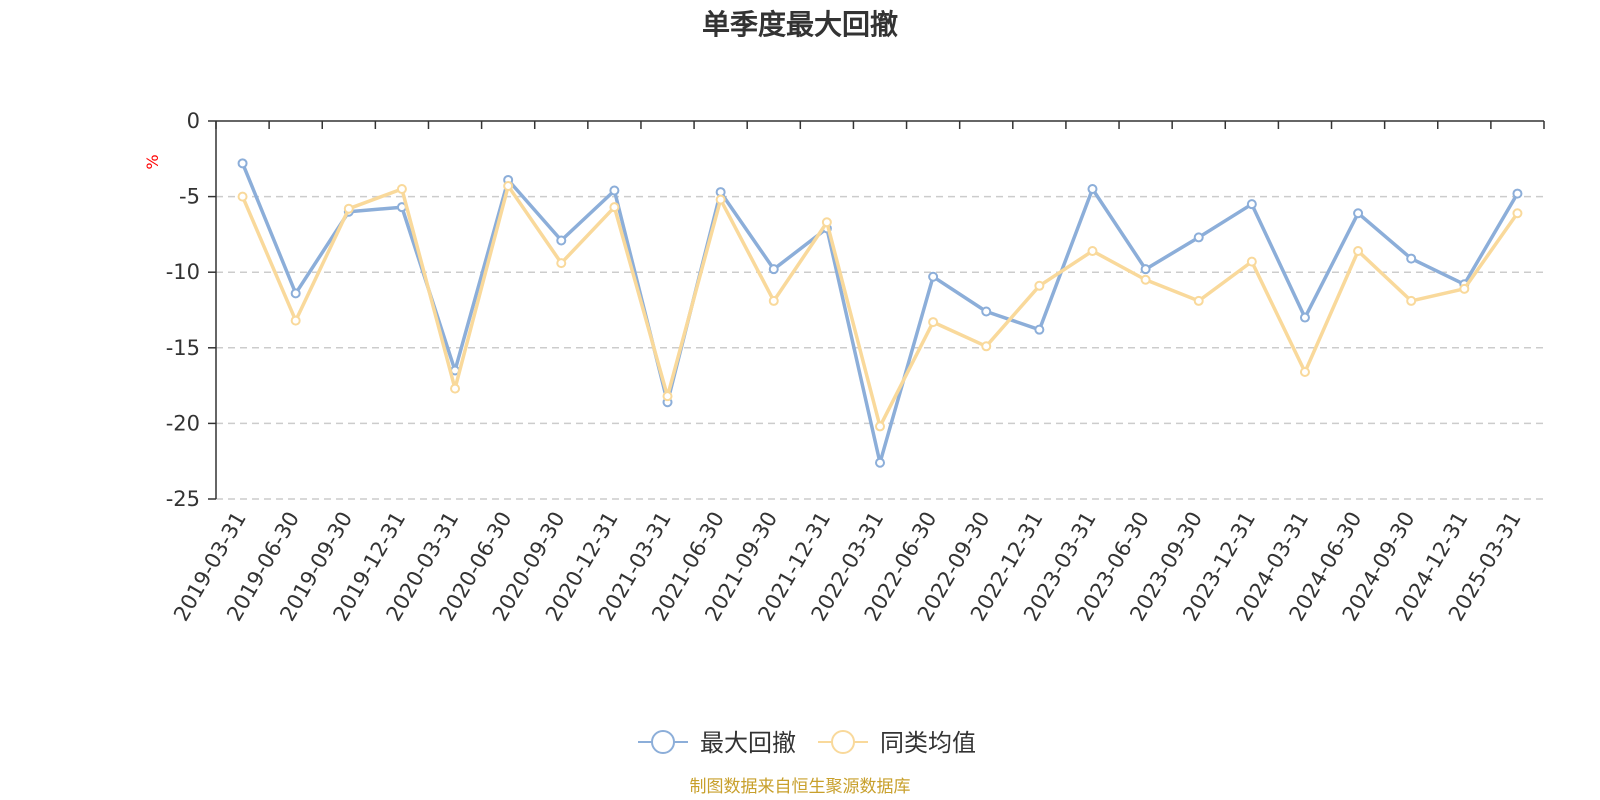  What do you see at coordinates (800, 24) in the screenshot?
I see `chart-title: 单季度最大回撤` at bounding box center [800, 24].